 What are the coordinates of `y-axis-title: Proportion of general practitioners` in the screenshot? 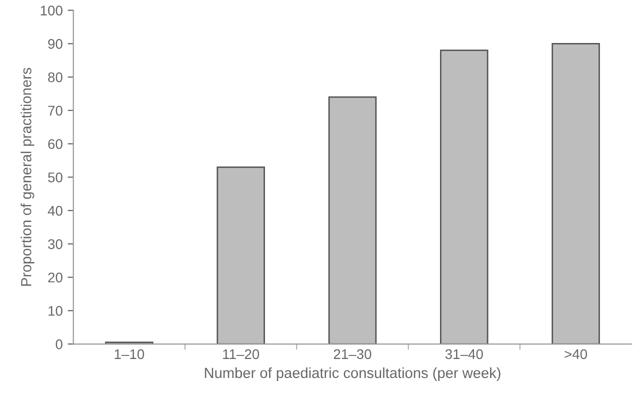 It's located at (27, 177).